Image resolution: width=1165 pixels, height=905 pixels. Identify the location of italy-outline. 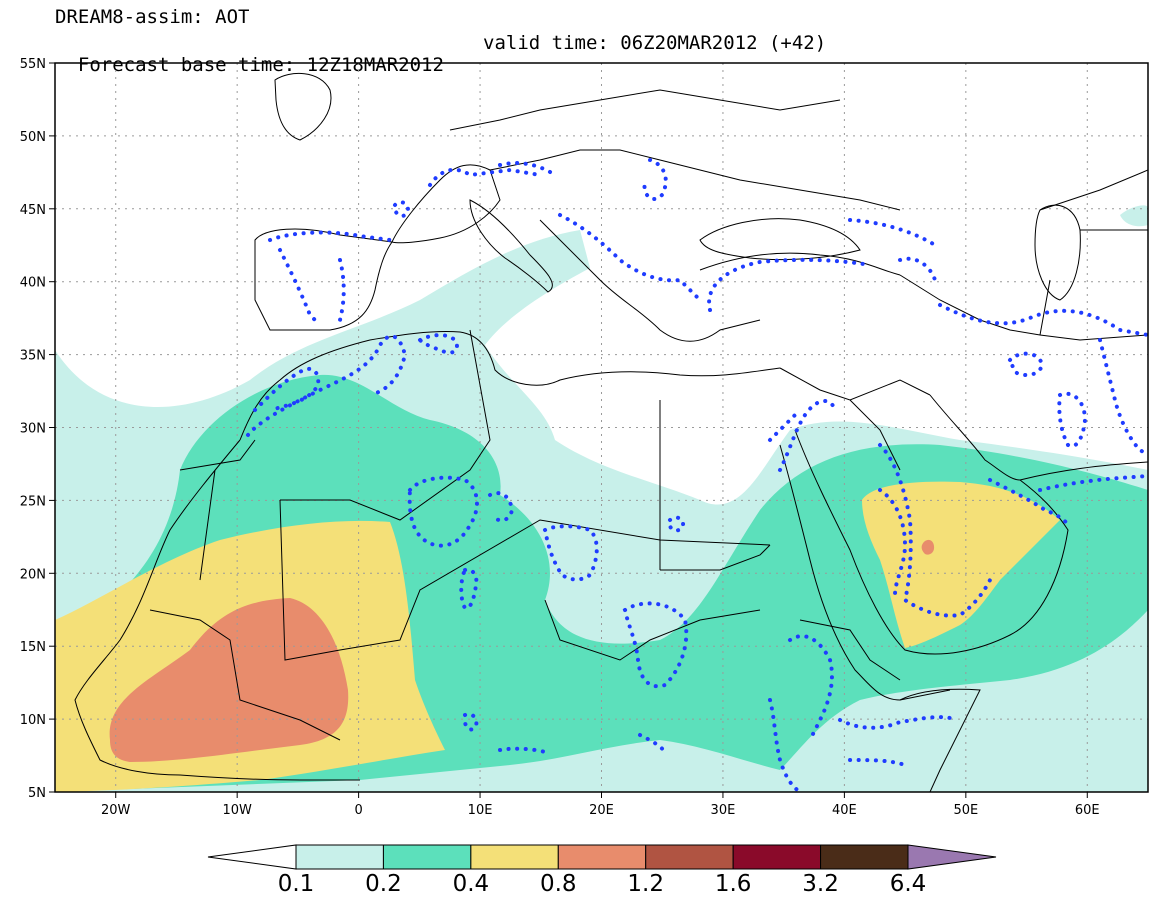
(511, 246).